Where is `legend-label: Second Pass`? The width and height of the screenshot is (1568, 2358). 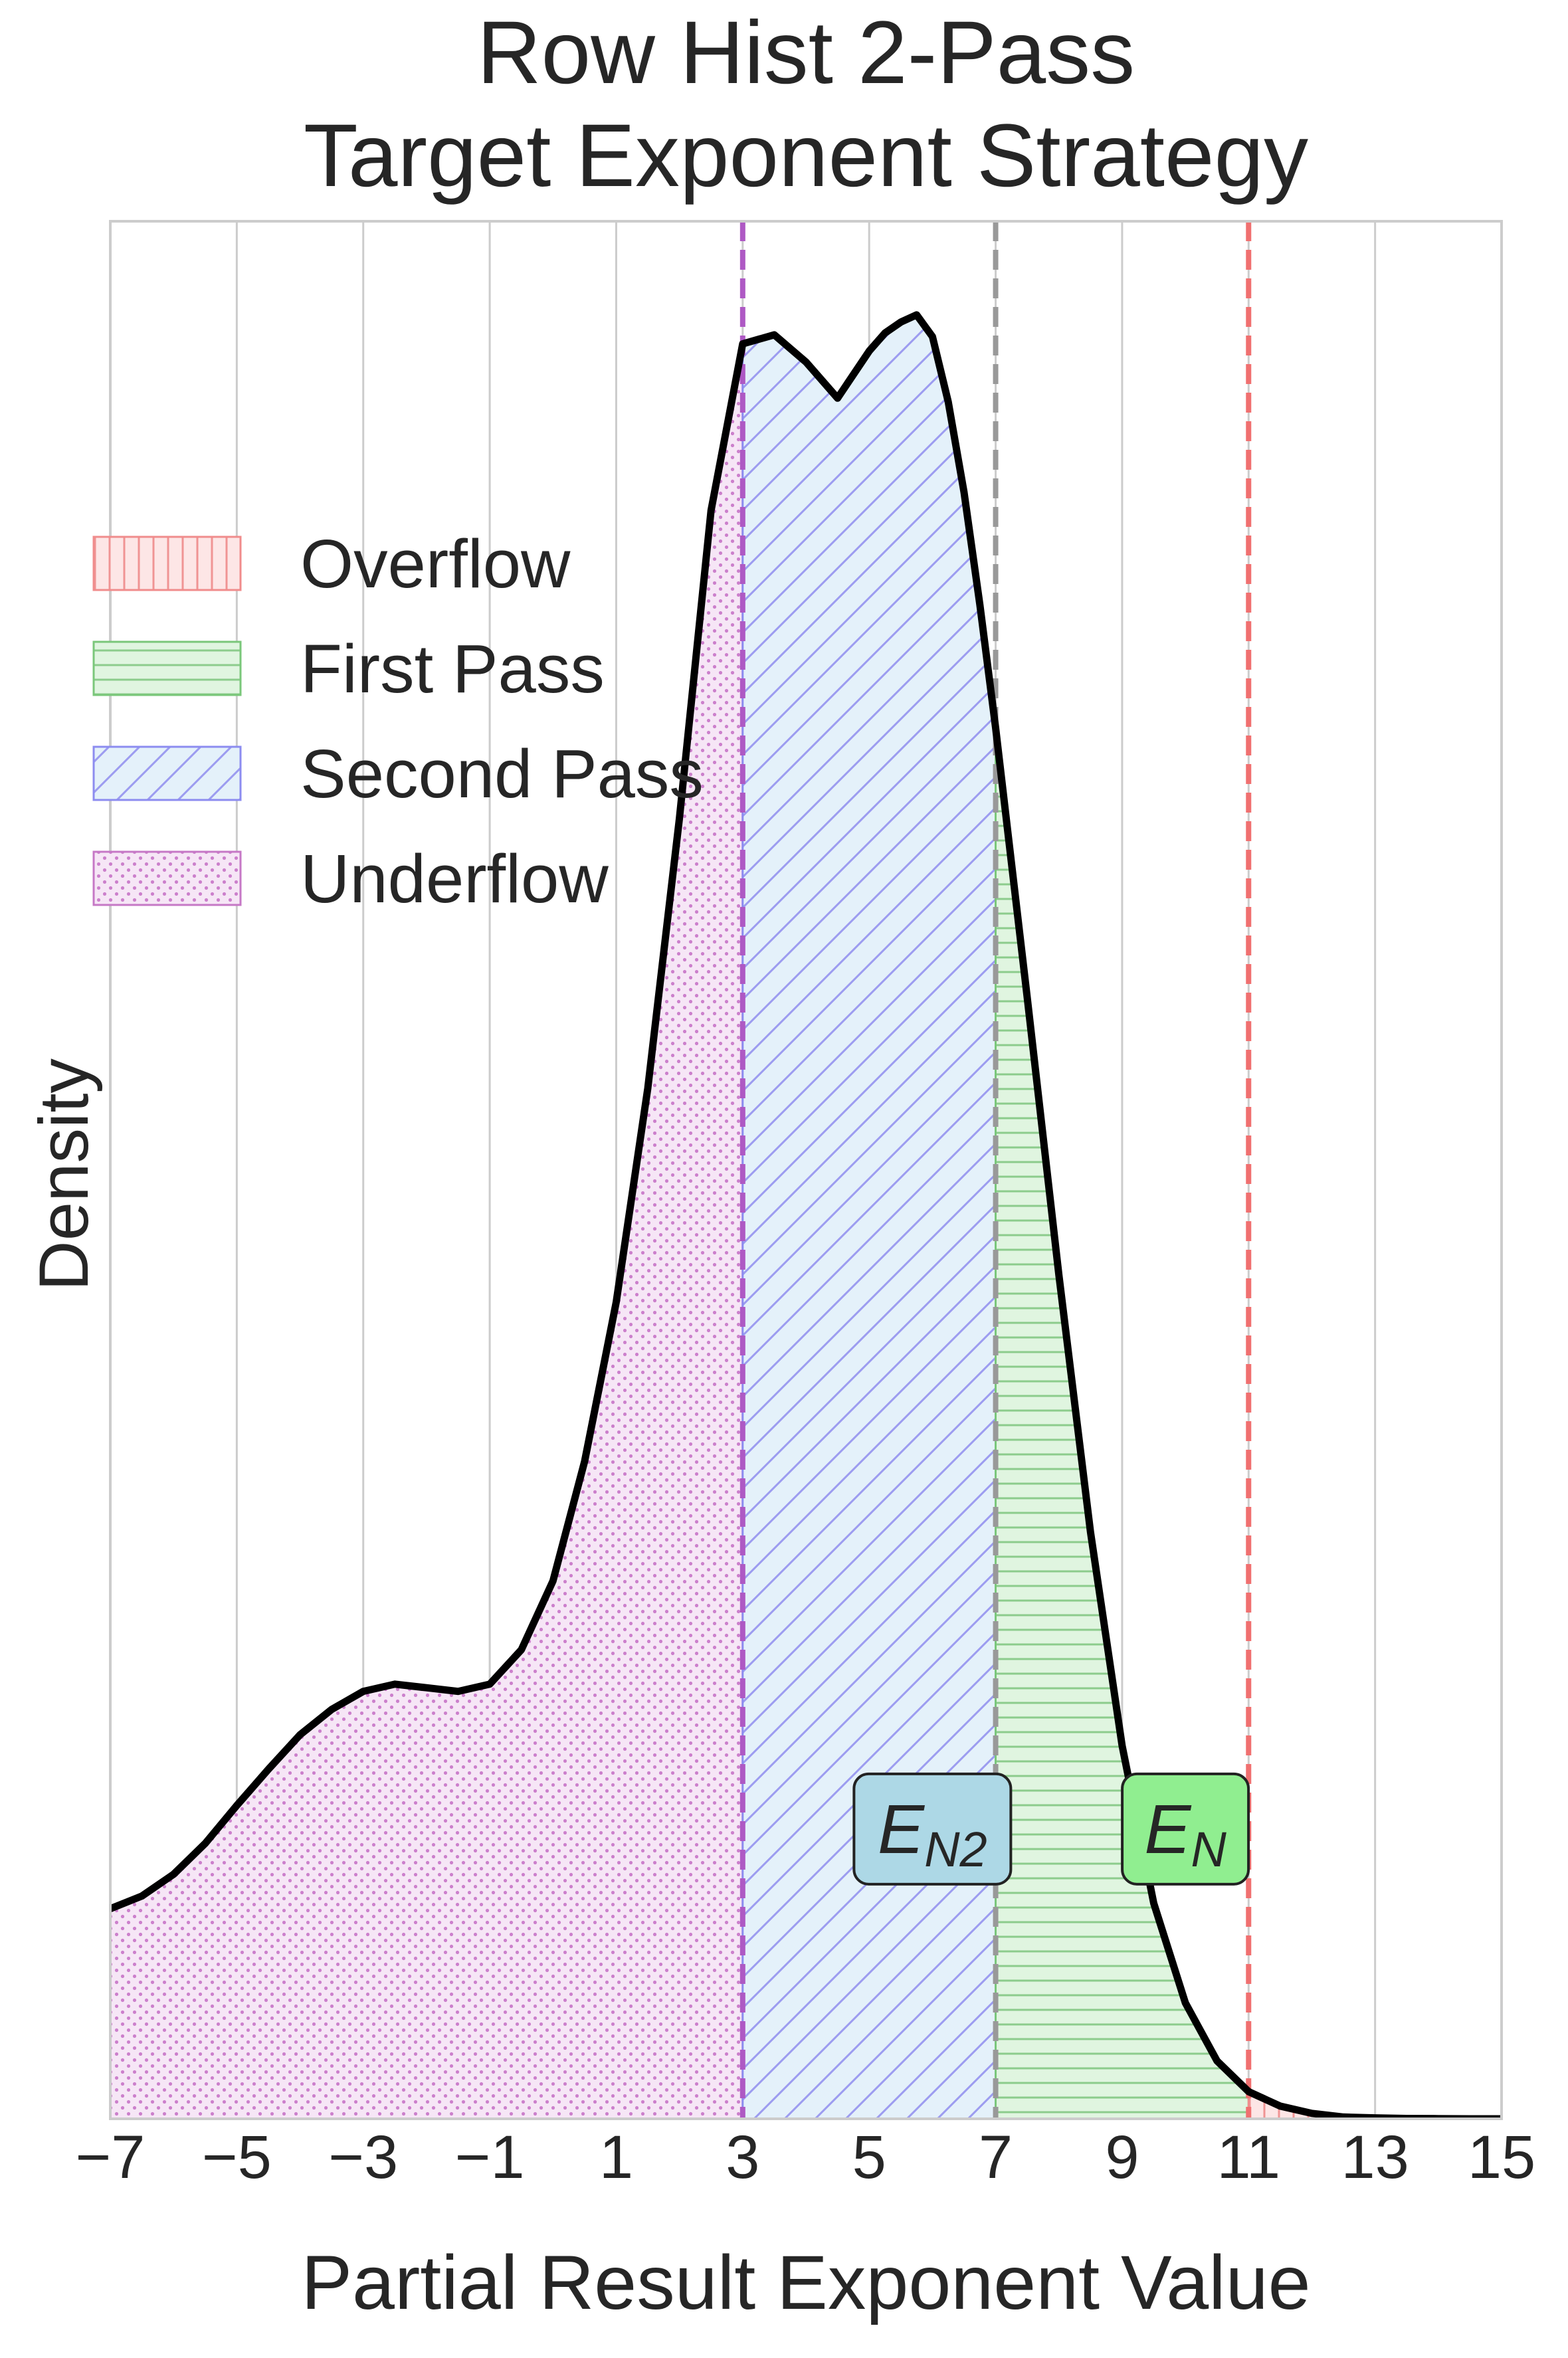 legend-label: Second Pass is located at coordinates (502, 774).